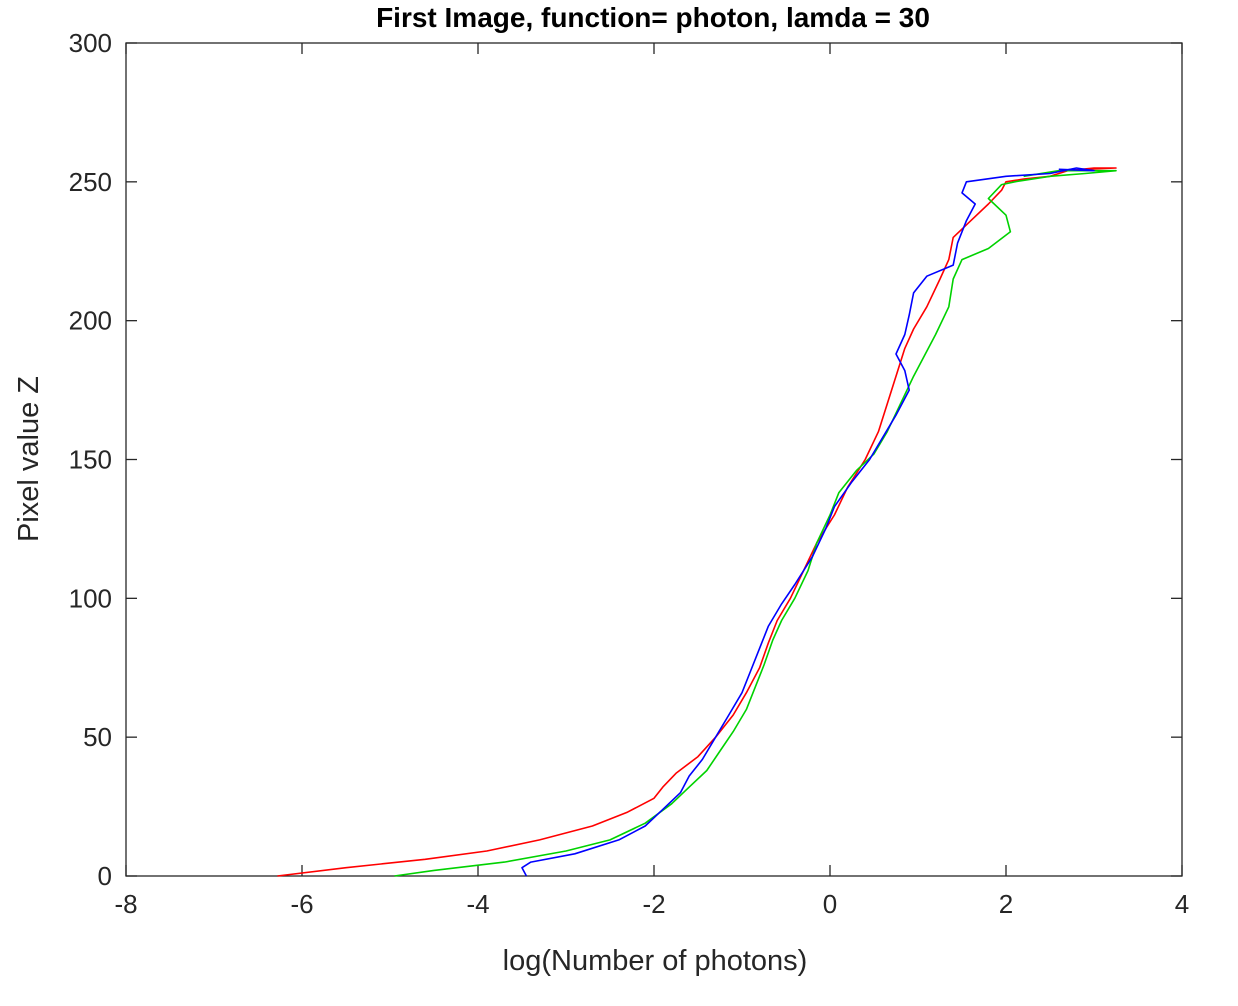 The height and width of the screenshot is (1006, 1238). What do you see at coordinates (90, 598) in the screenshot?
I see `y-tick-label: 100` at bounding box center [90, 598].